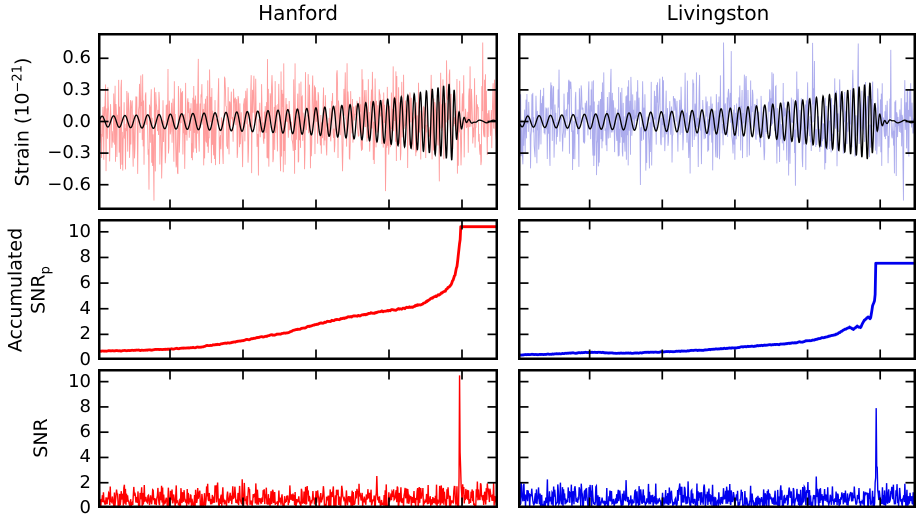 The image size is (922, 518). I want to click on livingston-accumulated-snr-frame, so click(717, 289).